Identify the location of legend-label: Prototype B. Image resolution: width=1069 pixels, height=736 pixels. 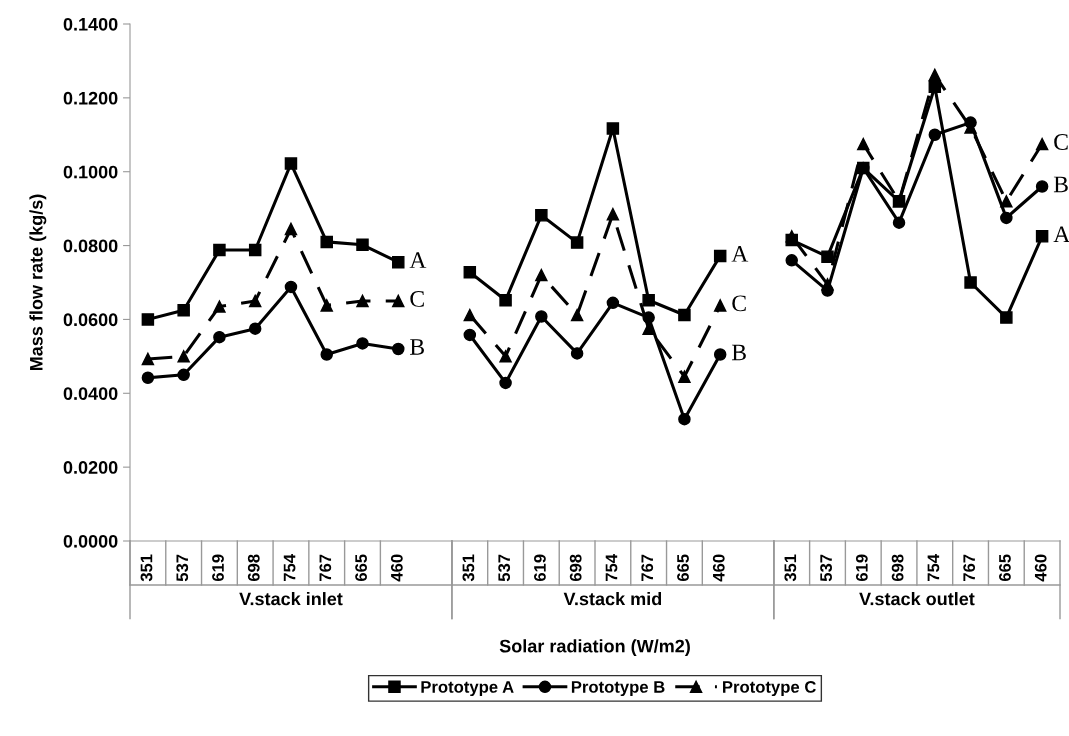
(618, 689).